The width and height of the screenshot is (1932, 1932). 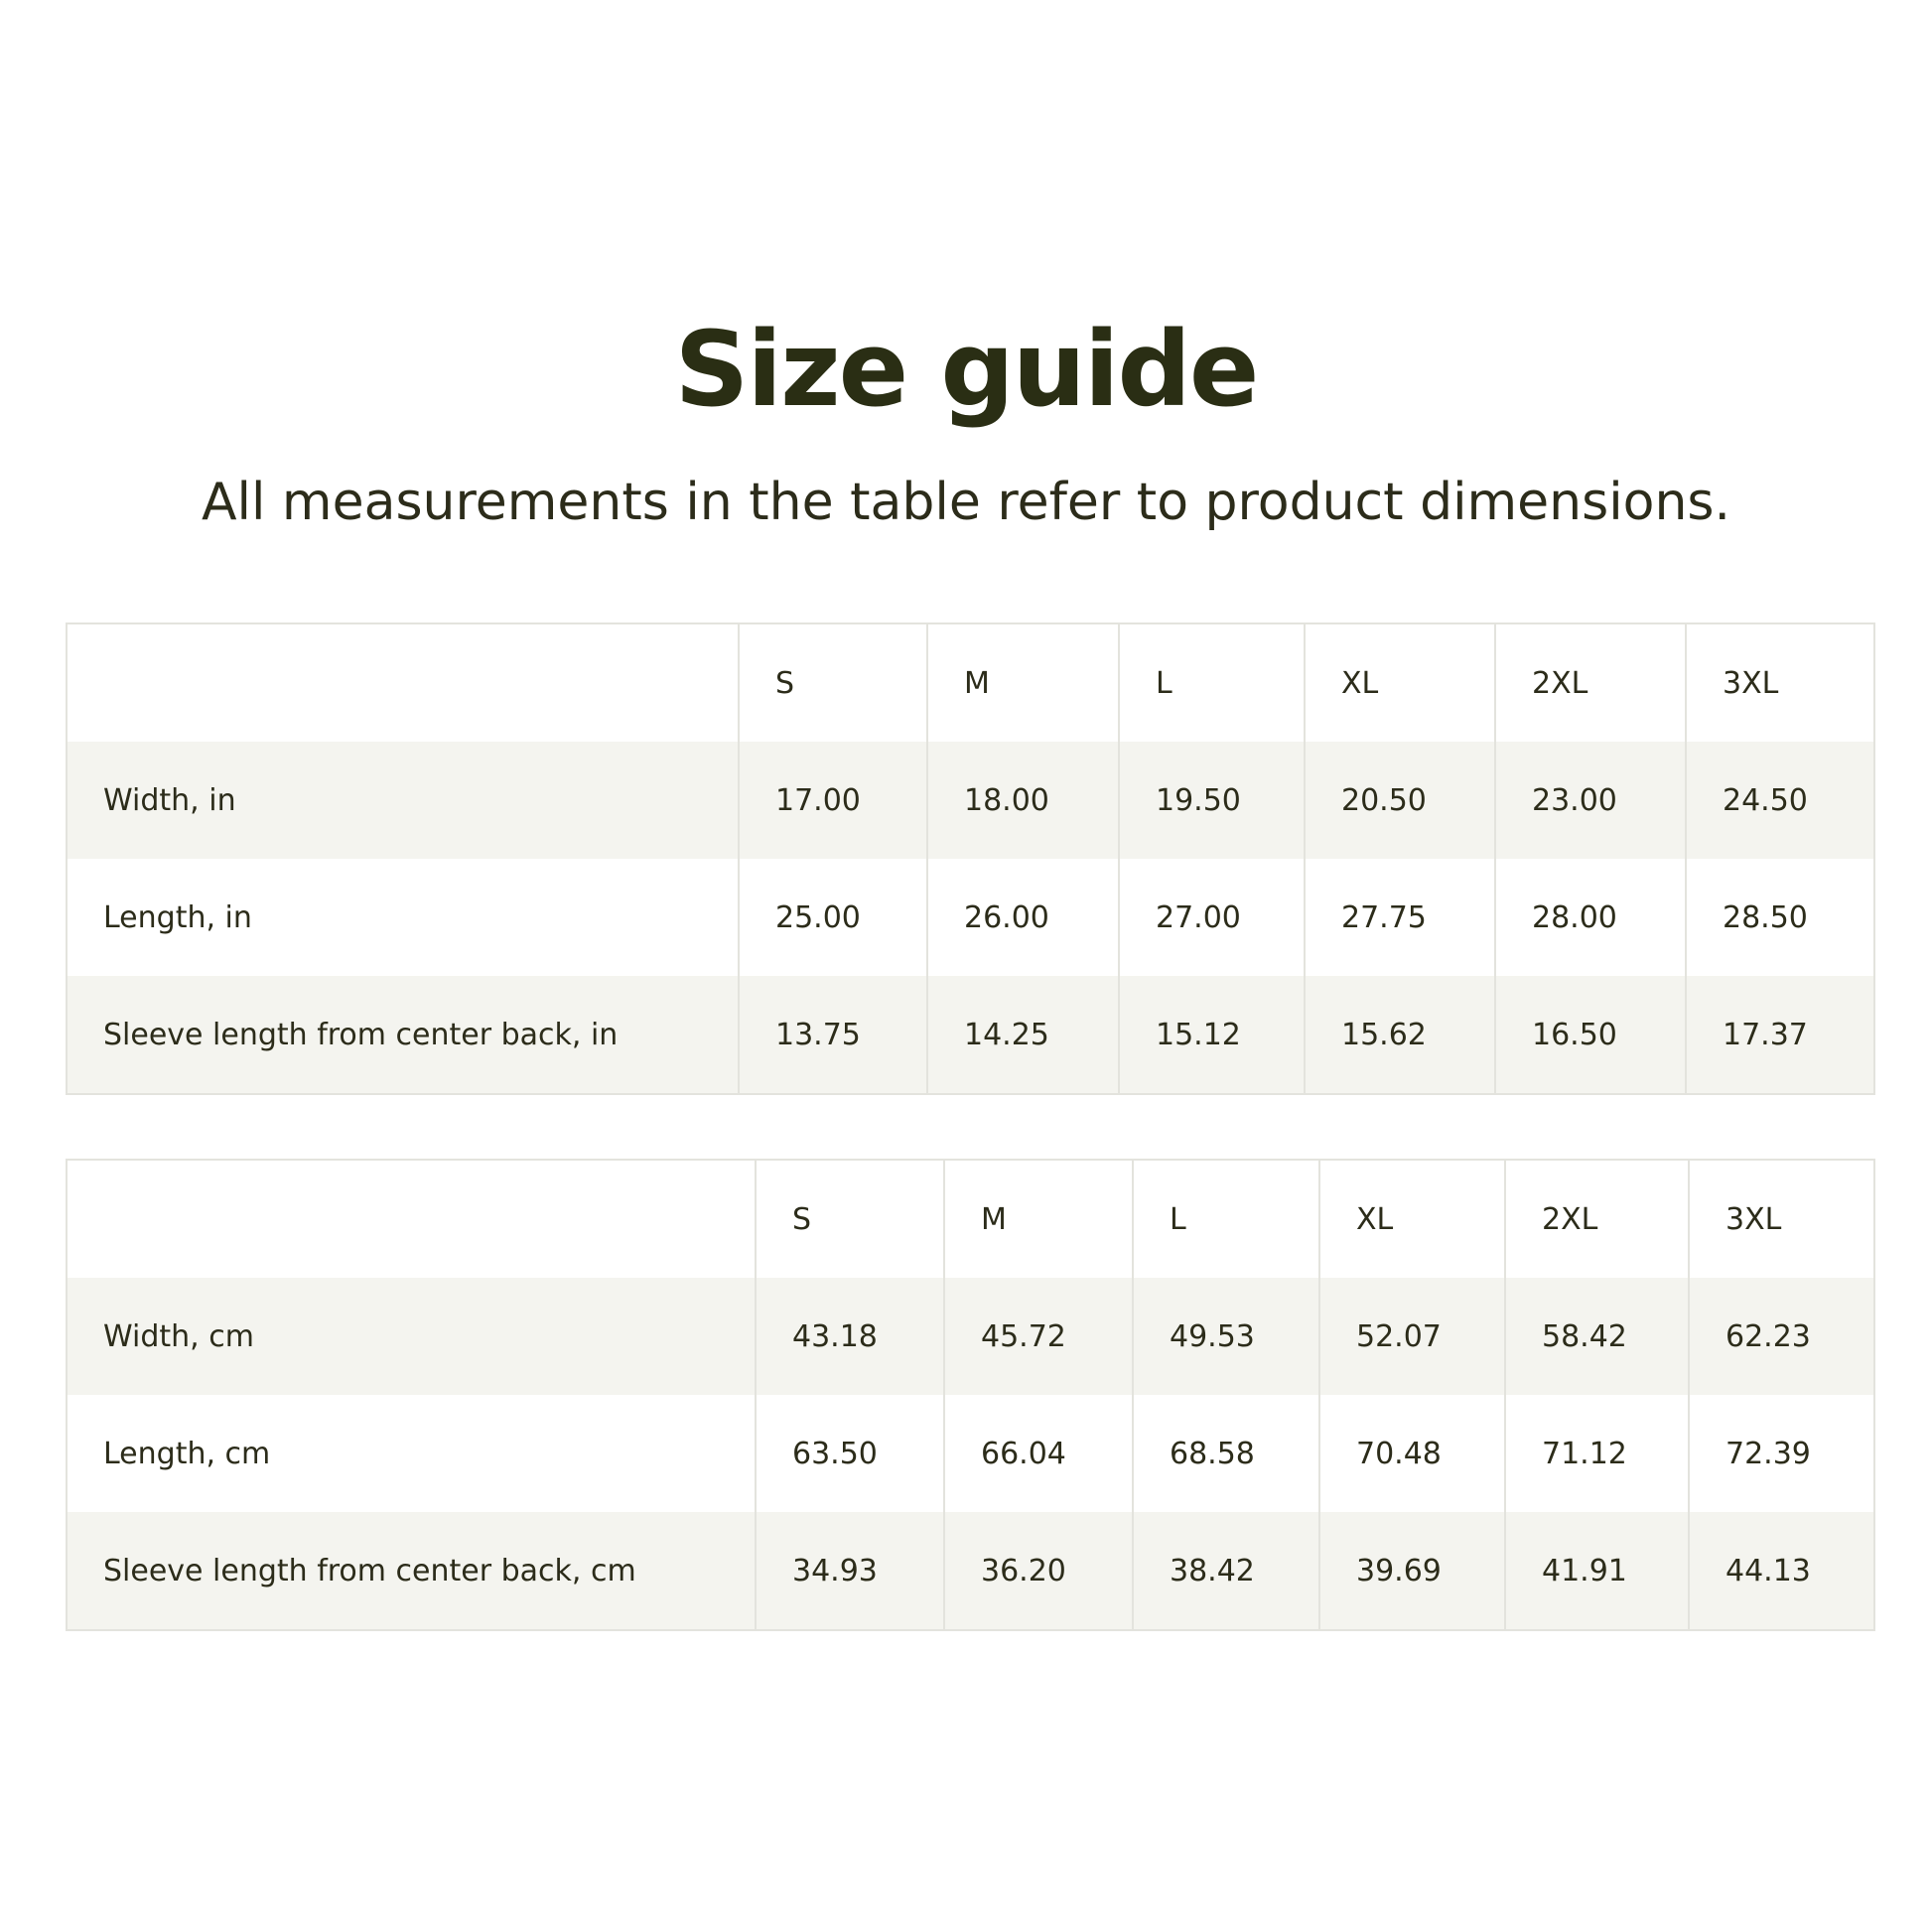 I want to click on measurement: 41.91, so click(x=1597, y=1571).